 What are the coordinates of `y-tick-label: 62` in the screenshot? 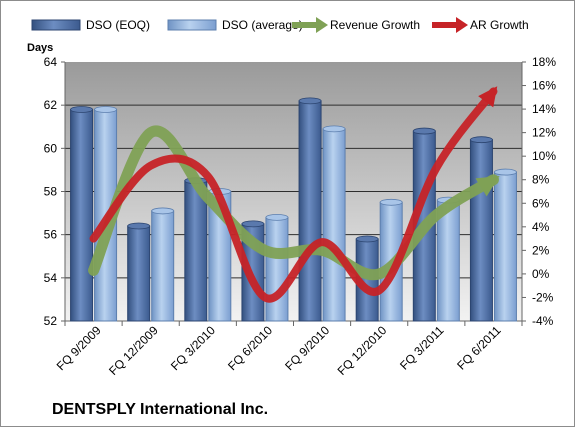 It's located at (51, 105).